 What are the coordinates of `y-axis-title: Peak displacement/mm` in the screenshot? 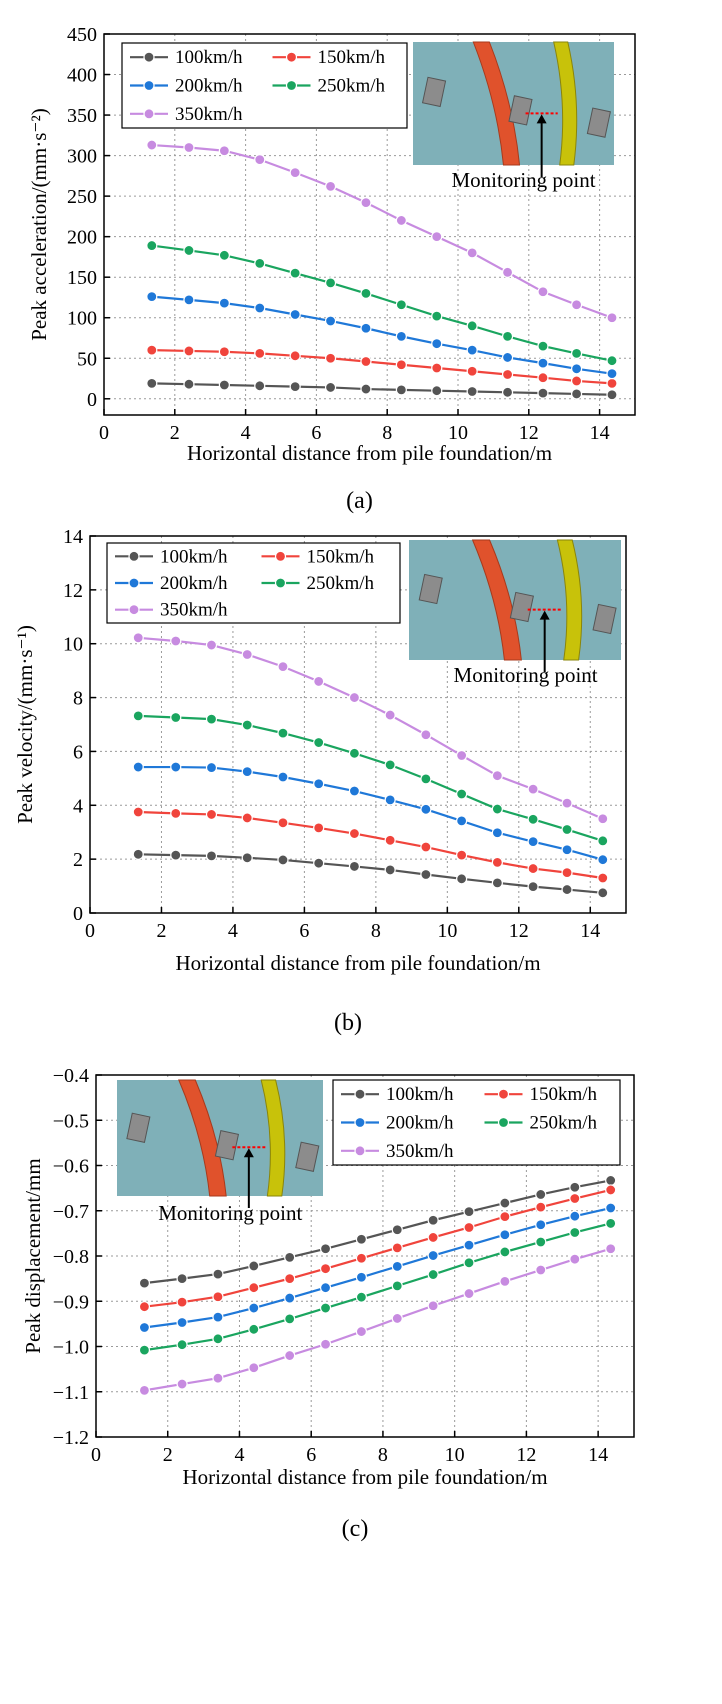 It's located at (33, 1255).